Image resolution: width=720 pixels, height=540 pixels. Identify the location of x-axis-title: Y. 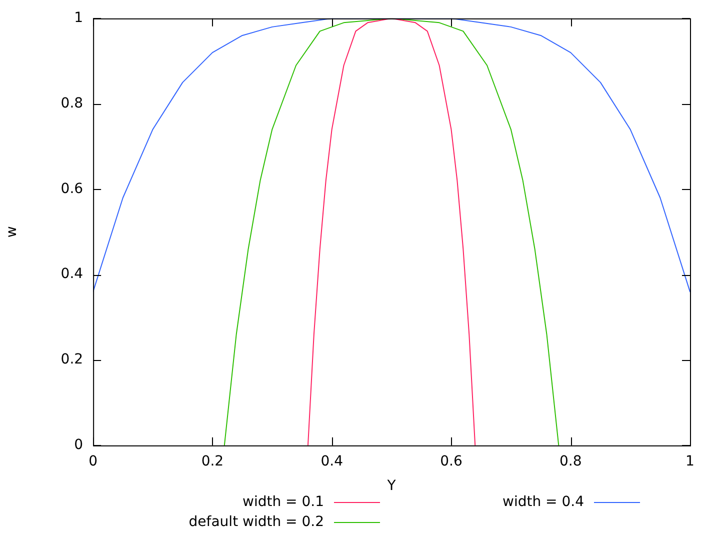
(391, 486).